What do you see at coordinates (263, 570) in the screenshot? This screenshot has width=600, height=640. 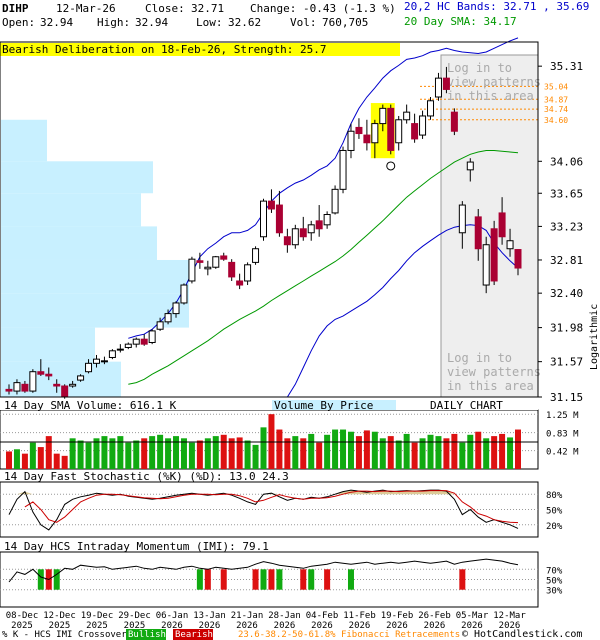 I see `imi-path` at bounding box center [263, 570].